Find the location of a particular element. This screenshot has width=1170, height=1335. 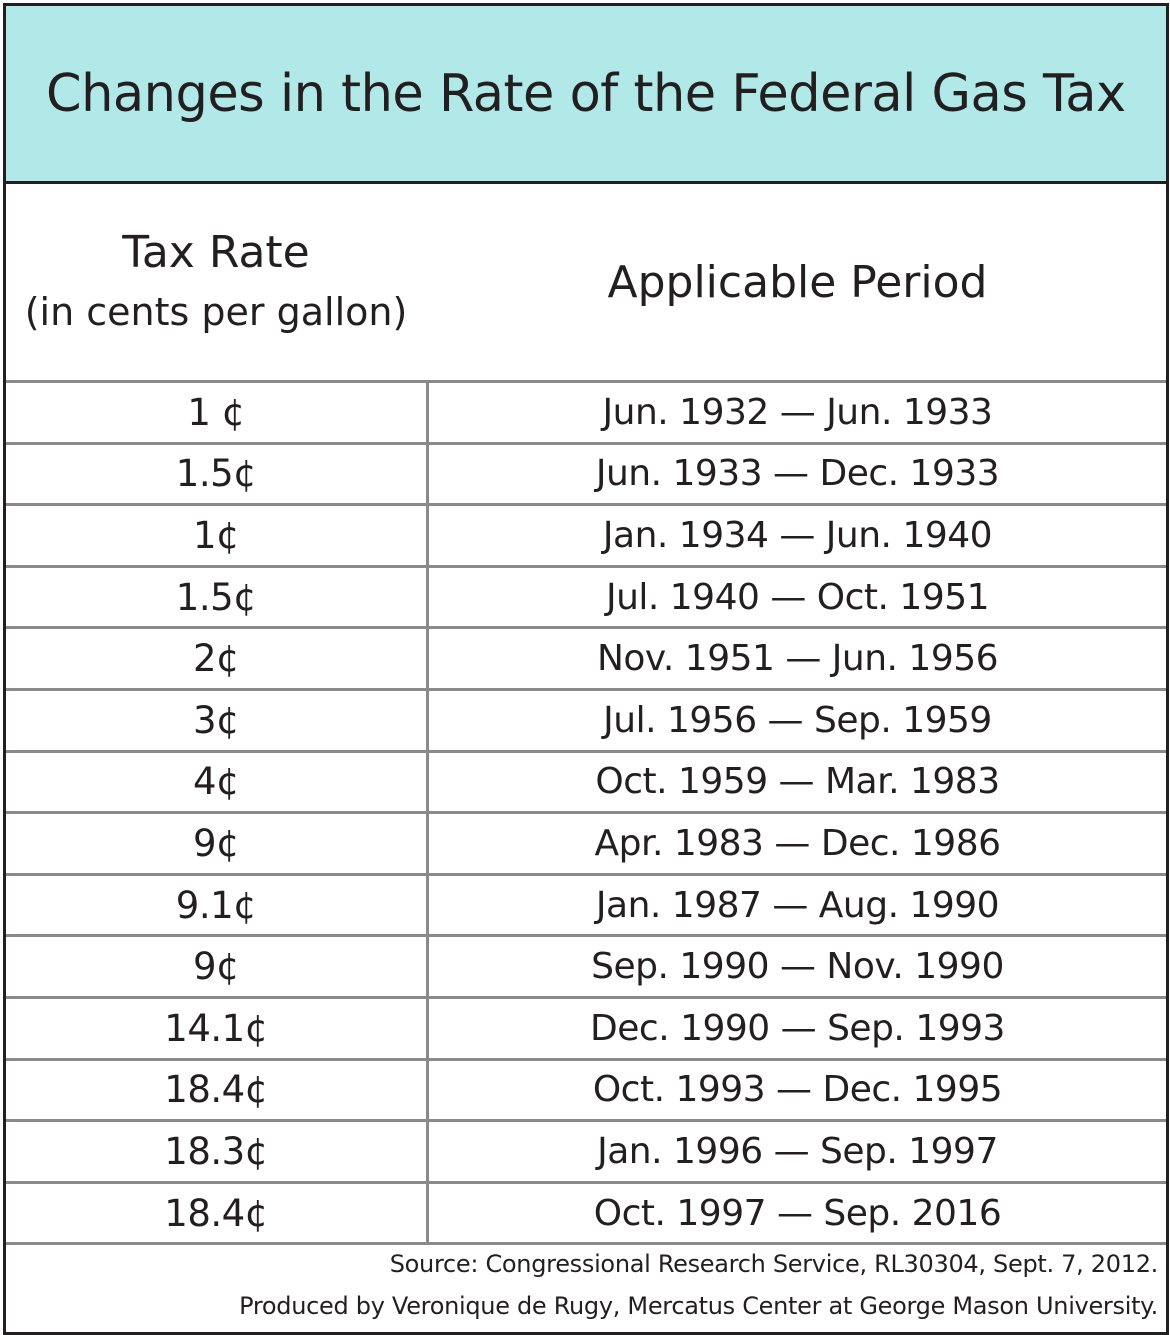

applicable-period-cell: Jan. 1987 — Aug. 1990 is located at coordinates (797, 905).